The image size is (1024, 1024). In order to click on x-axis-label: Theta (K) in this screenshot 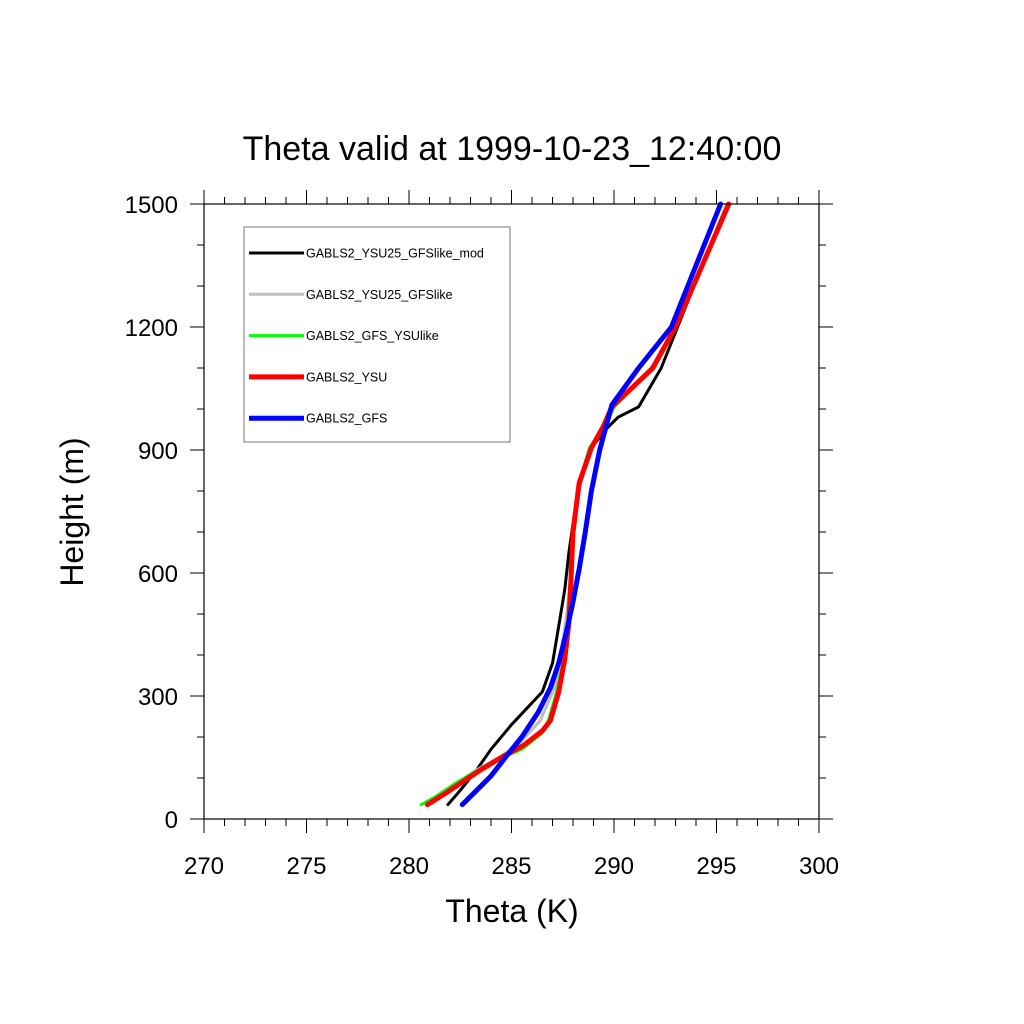, I will do `click(511, 911)`.